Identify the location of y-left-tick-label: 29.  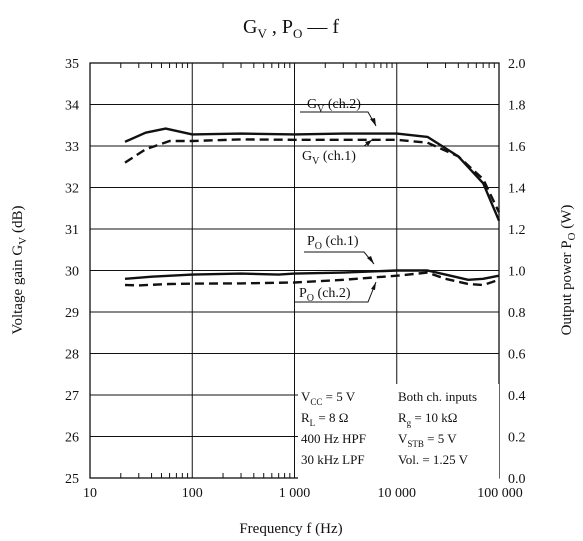
(72, 313).